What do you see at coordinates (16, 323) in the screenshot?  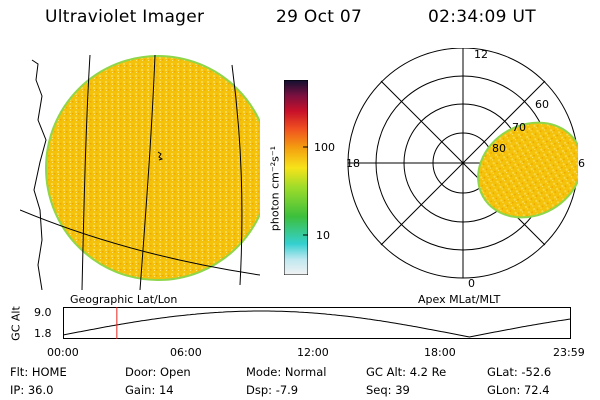 I see `altitude-ylabel: GC Alt` at bounding box center [16, 323].